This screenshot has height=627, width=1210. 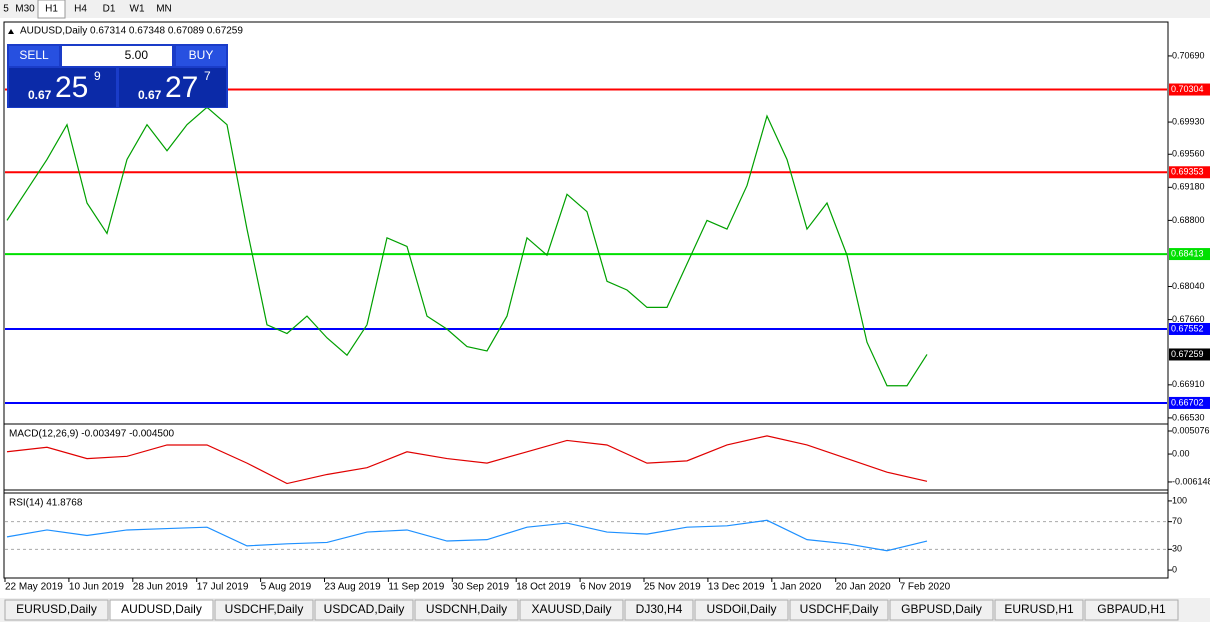 I want to click on x-tick-label: 20 Jan 2020, so click(x=863, y=587).